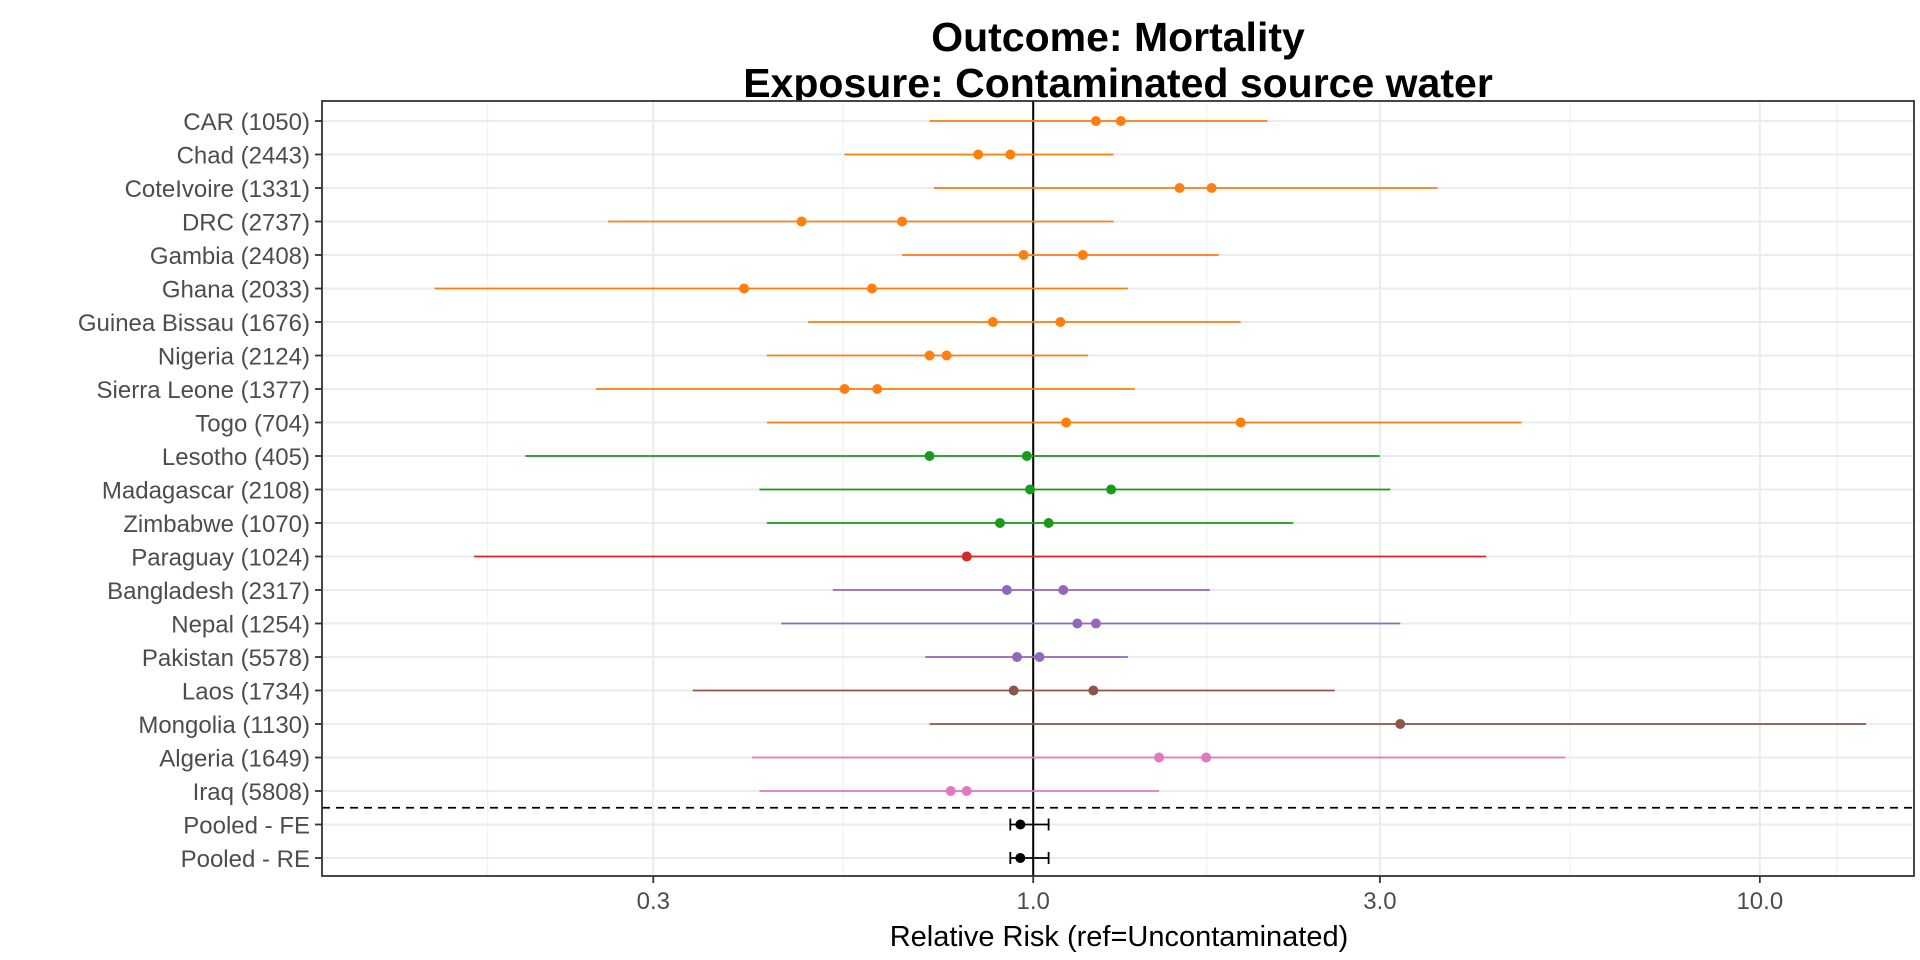  Describe the element at coordinates (1759, 901) in the screenshot. I see `x-tick-label: 10.0` at that location.